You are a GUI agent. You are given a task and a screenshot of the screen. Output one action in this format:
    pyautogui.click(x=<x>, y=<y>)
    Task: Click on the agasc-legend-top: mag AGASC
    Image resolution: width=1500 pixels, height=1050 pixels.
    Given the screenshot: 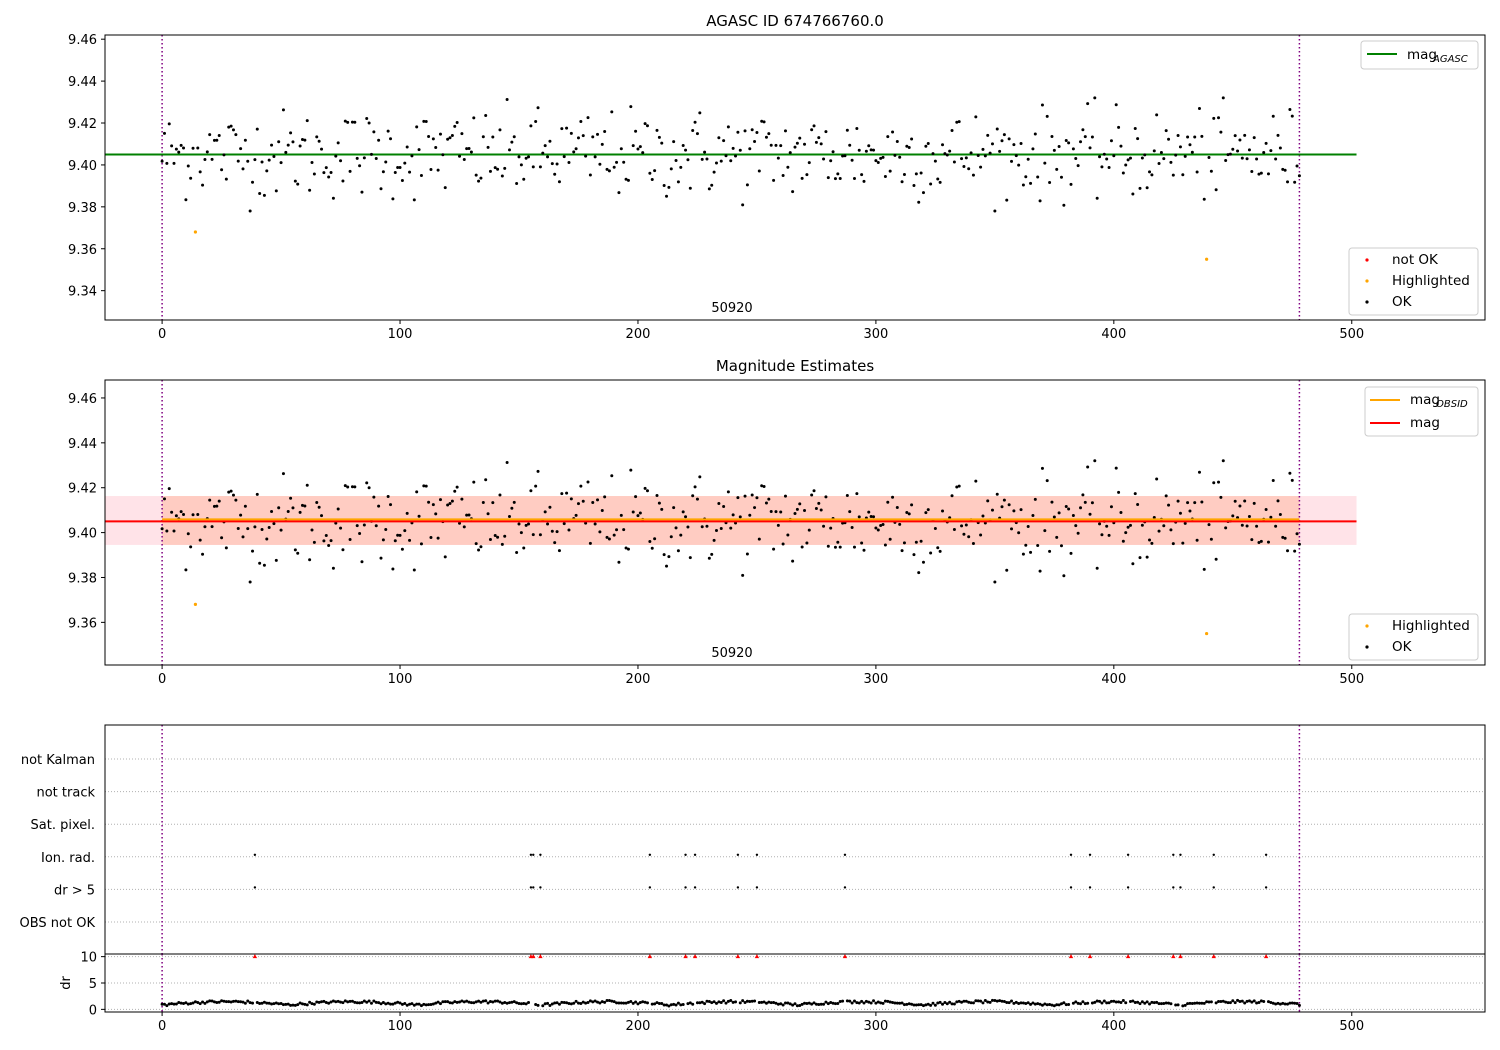 What is the action you would take?
    pyautogui.click(x=1419, y=55)
    